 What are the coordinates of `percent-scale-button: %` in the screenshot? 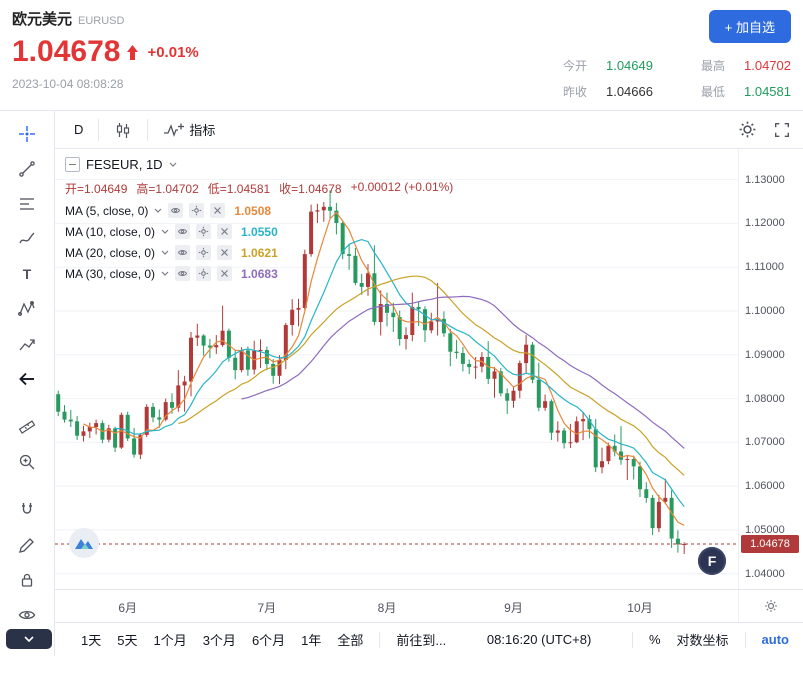 It's located at (654, 639).